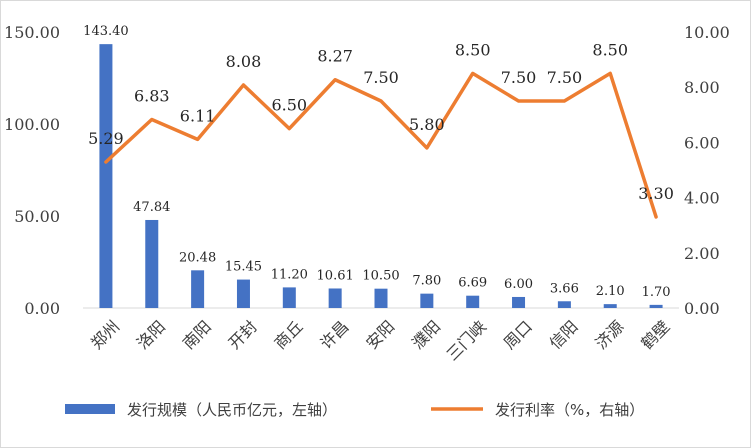  I want to click on line-data-label: 3.30, so click(656, 193).